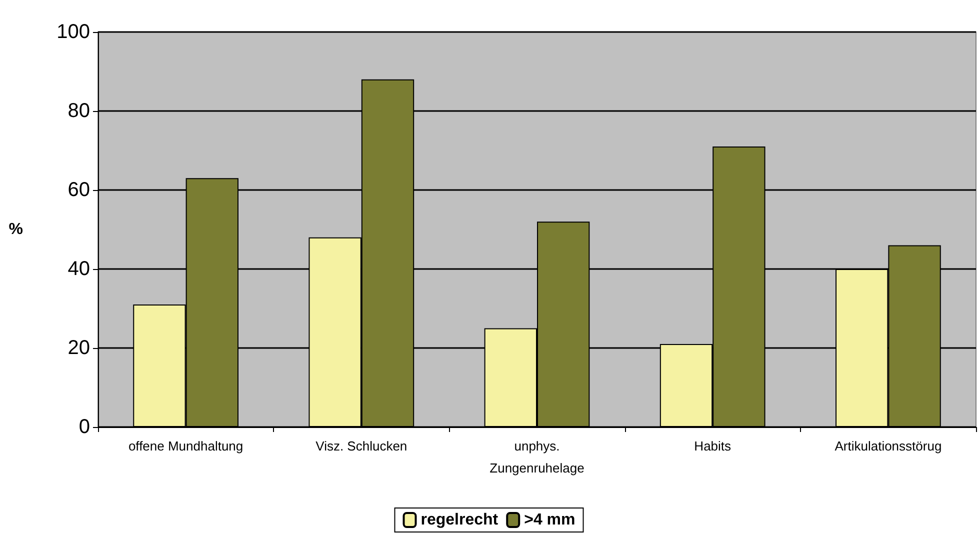 The height and width of the screenshot is (550, 978). Describe the element at coordinates (79, 111) in the screenshot. I see `y-tick-label: 80` at that location.